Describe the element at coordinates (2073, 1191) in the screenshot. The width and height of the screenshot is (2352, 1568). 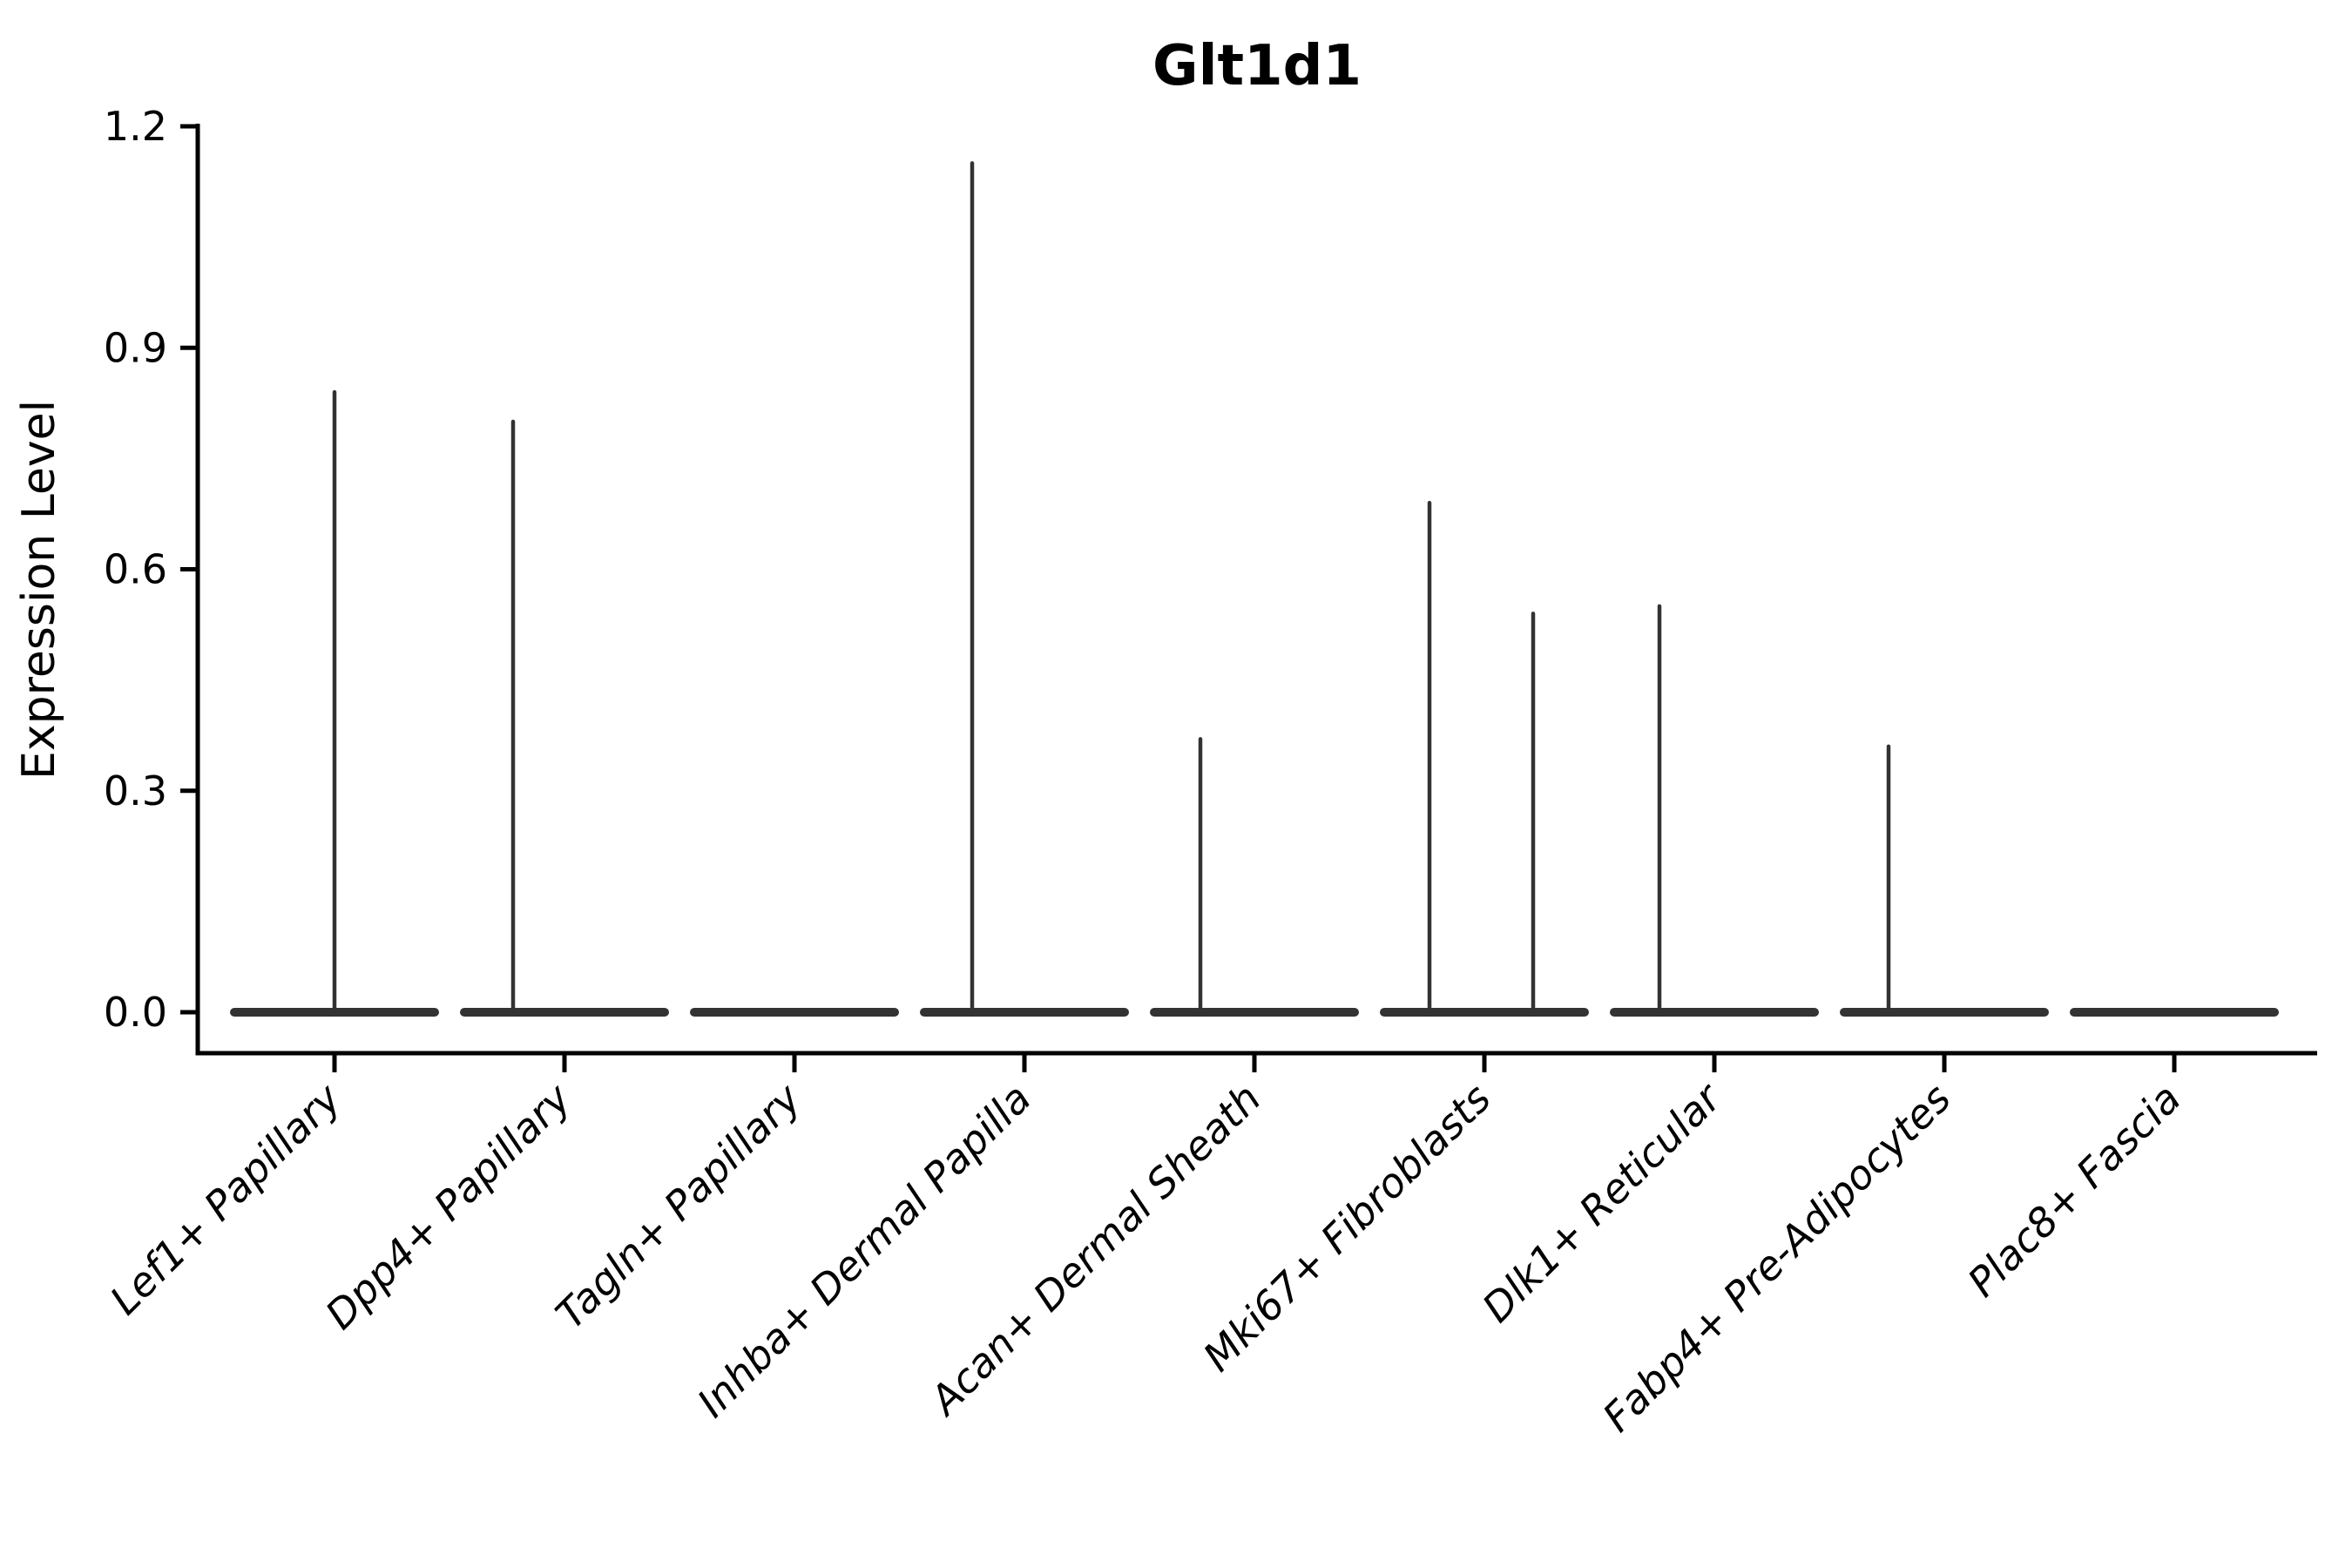
I see `x-tick-label: Plac8+ Fascia` at that location.